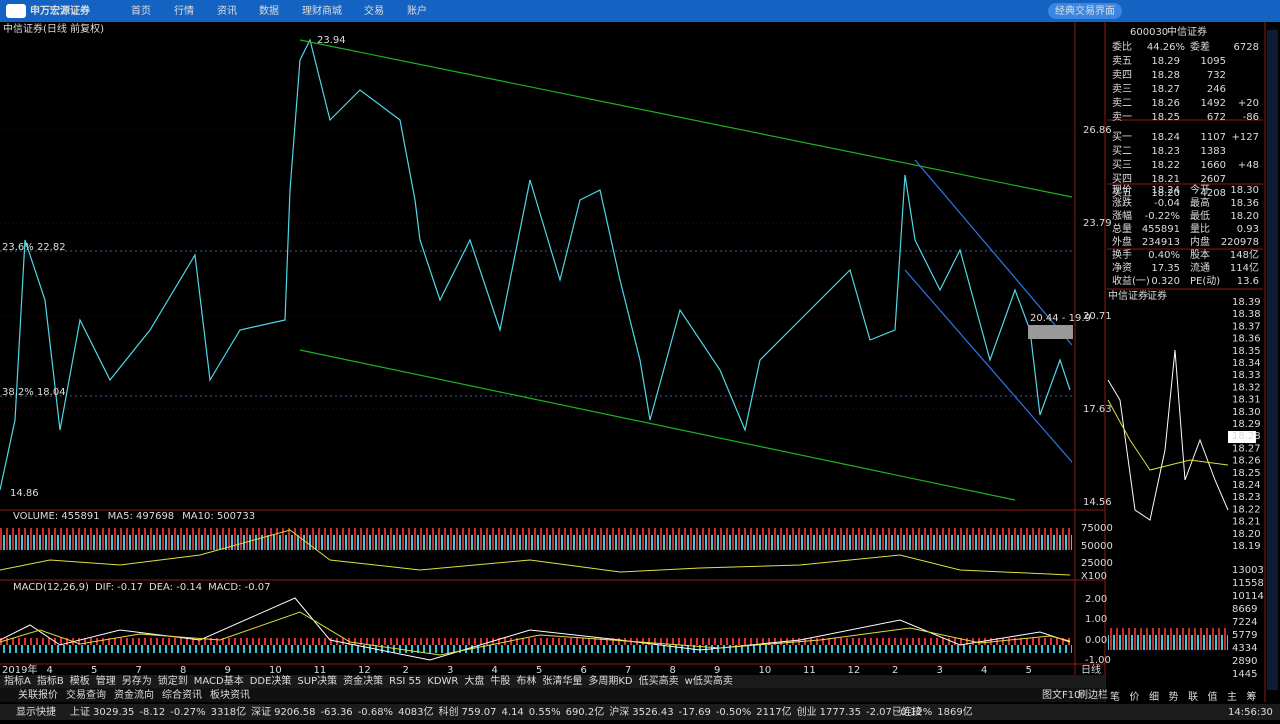 Image resolution: width=1280 pixels, height=724 pixels. I want to click on stat-label: 流通, so click(1200, 267).